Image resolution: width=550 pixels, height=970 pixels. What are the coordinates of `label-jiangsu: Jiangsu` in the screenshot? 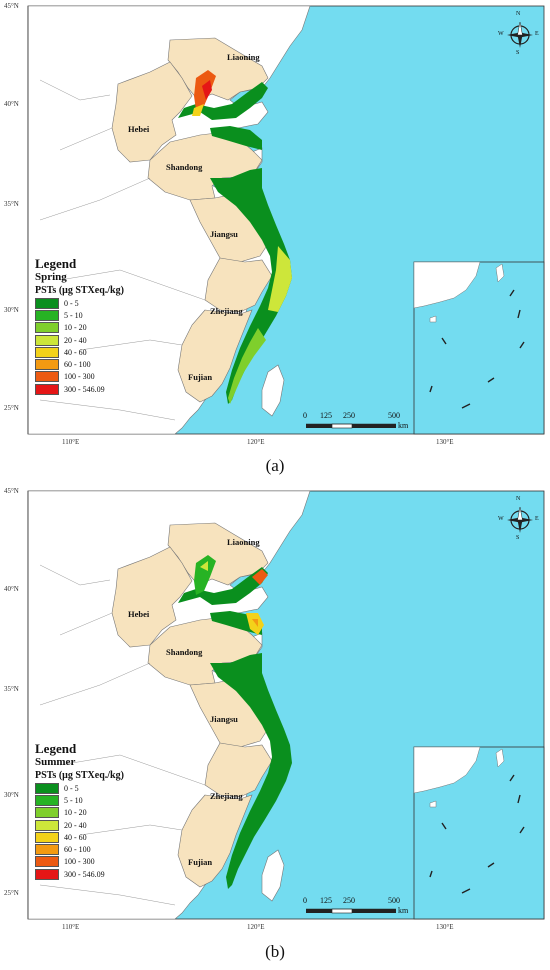 It's located at (224, 234).